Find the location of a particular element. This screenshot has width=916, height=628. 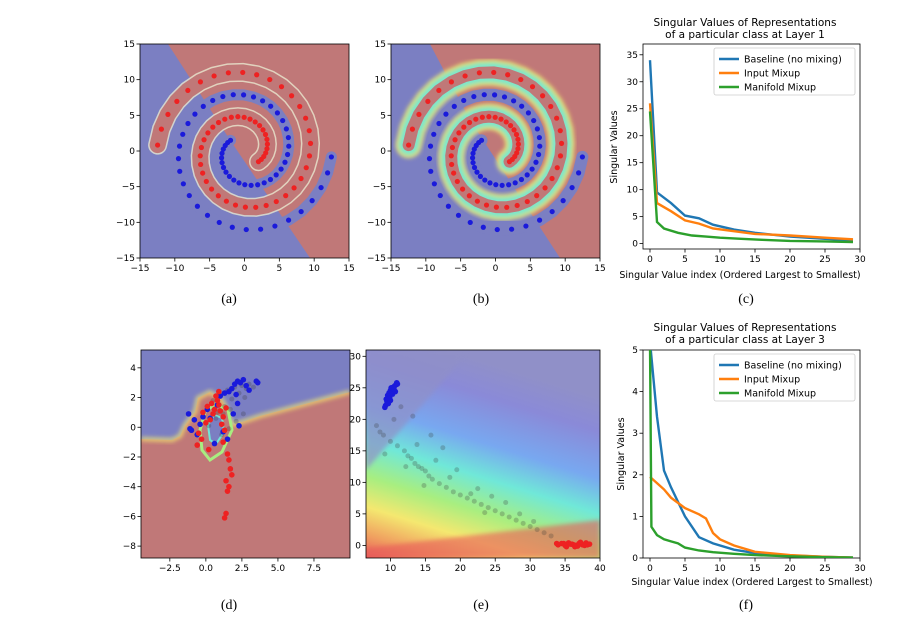

x-tick-label: 5 is located at coordinates (685, 260).